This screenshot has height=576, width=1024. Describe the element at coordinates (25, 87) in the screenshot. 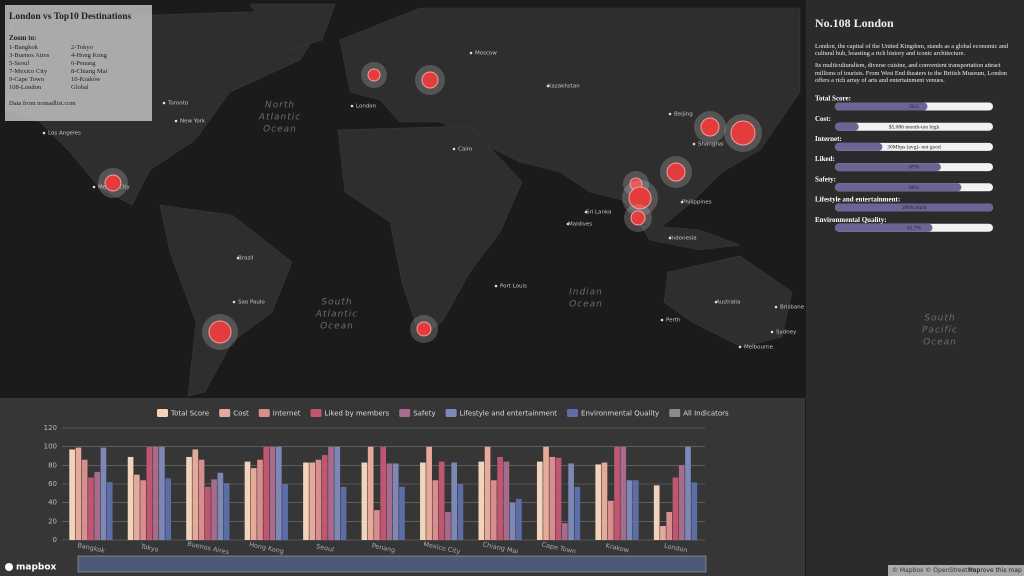

I see `zoom-item: 108-London` at that location.